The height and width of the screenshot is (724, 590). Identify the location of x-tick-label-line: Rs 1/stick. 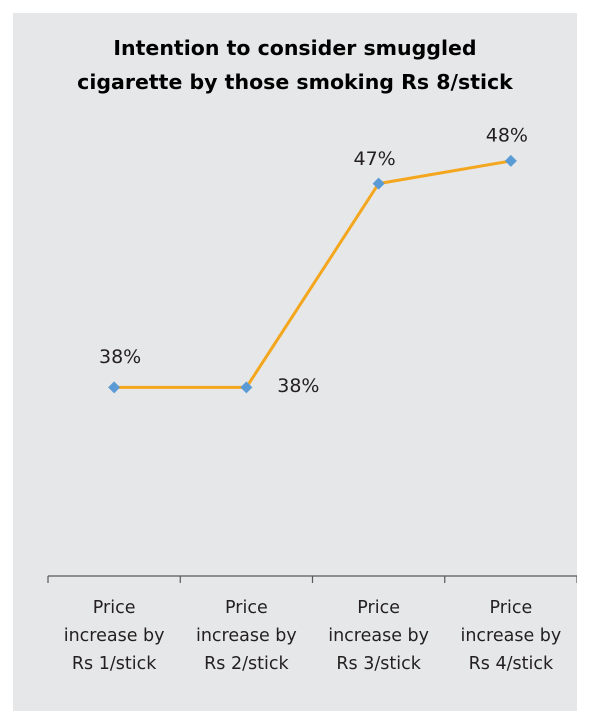
(114, 664).